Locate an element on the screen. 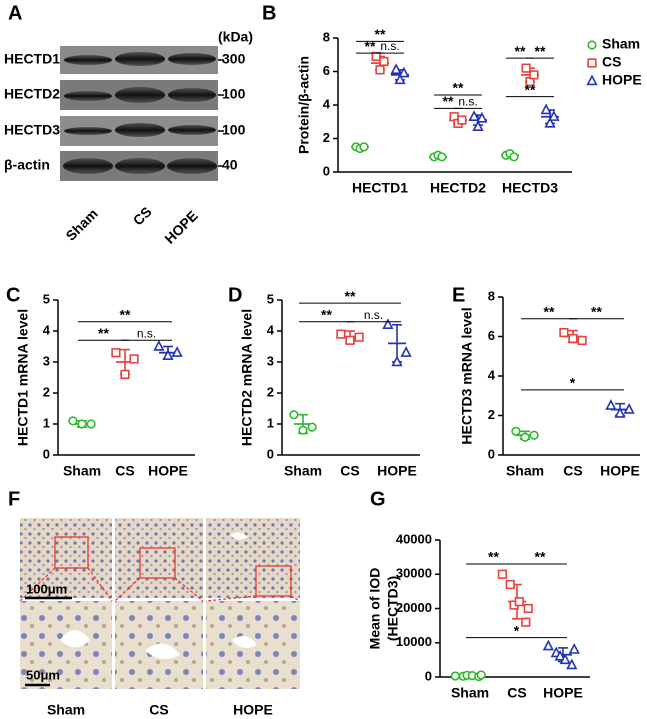 This screenshot has height=719, width=647. legend-label: CS is located at coordinates (611, 62).